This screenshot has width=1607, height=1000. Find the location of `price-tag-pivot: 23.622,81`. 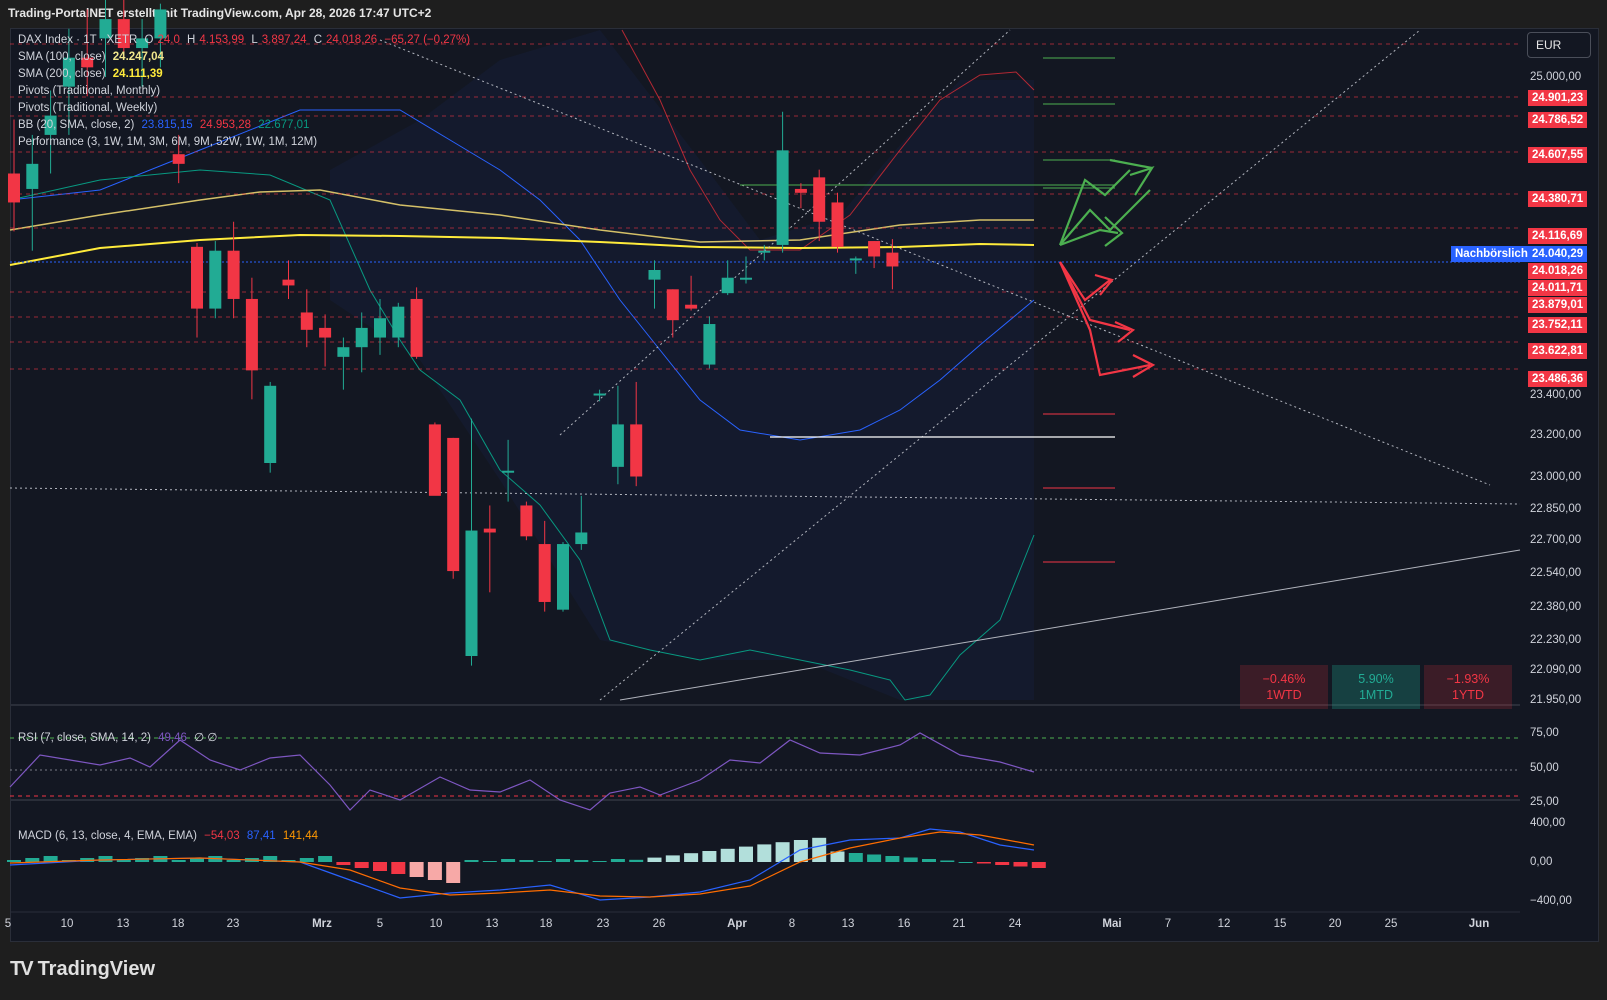

price-tag-pivot: 23.622,81 is located at coordinates (1558, 351).